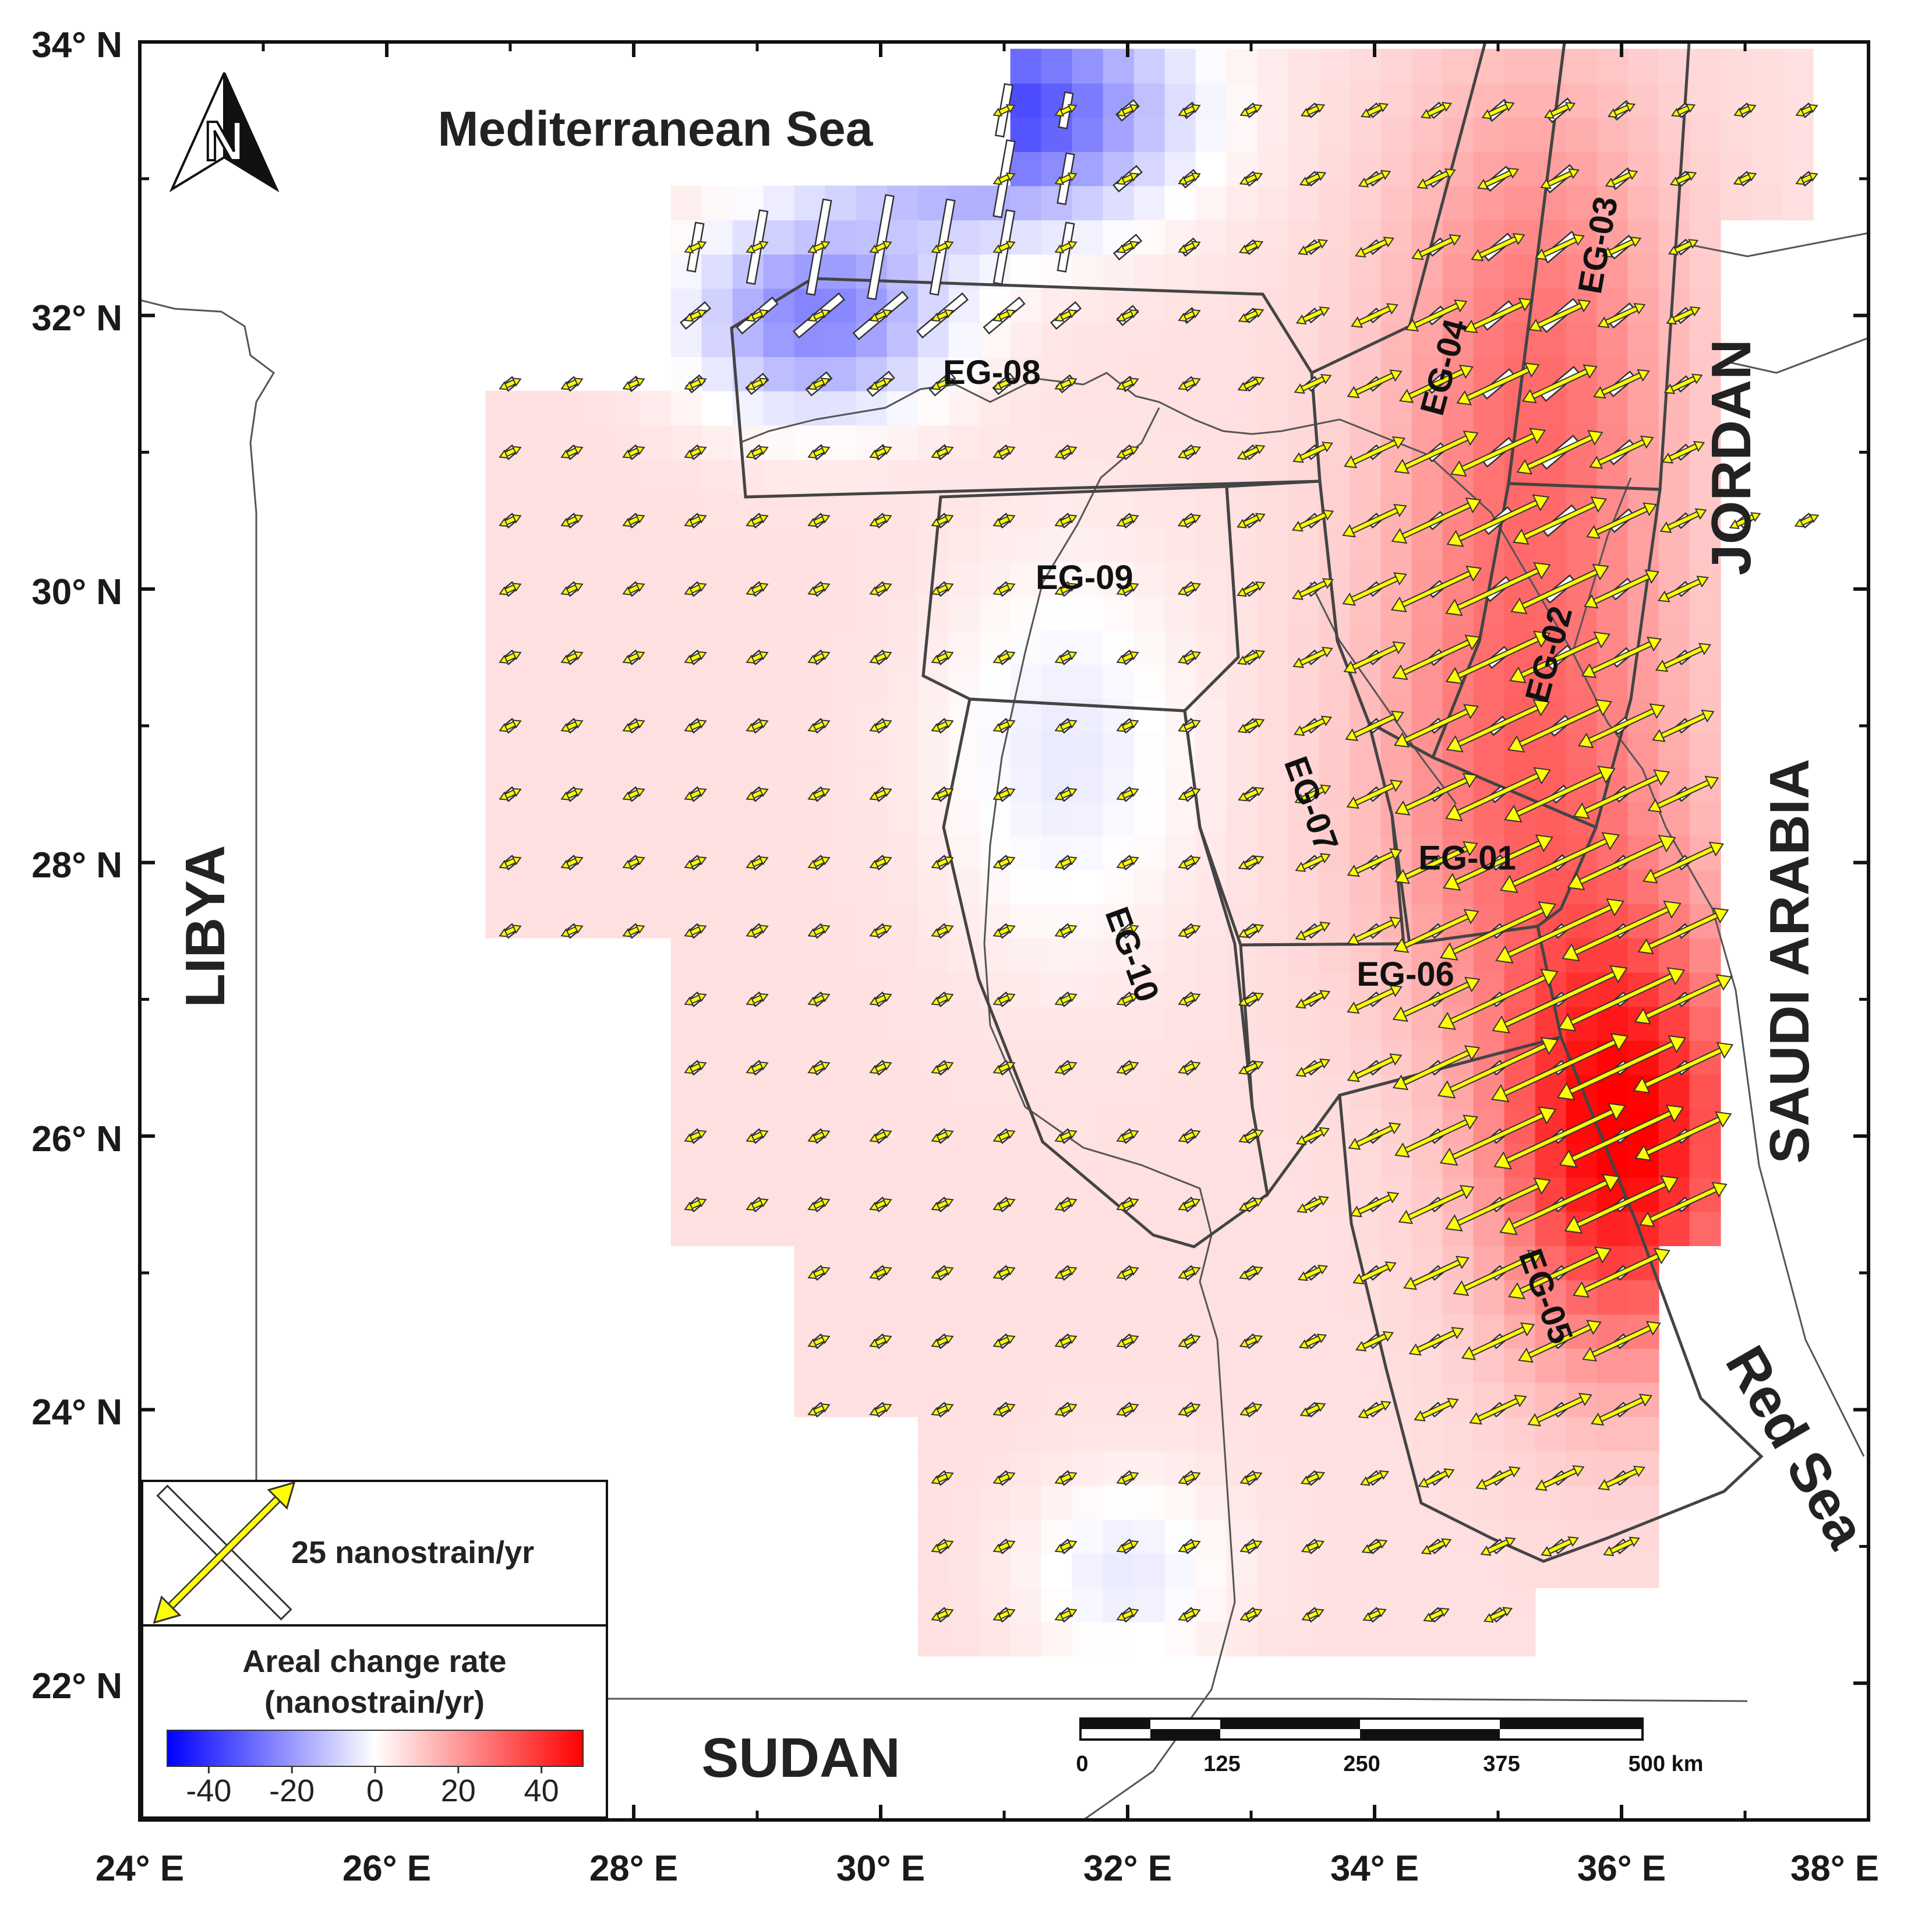 The width and height of the screenshot is (1932, 1912). Describe the element at coordinates (76, 592) in the screenshot. I see `y-tick-label: 30° N` at that location.